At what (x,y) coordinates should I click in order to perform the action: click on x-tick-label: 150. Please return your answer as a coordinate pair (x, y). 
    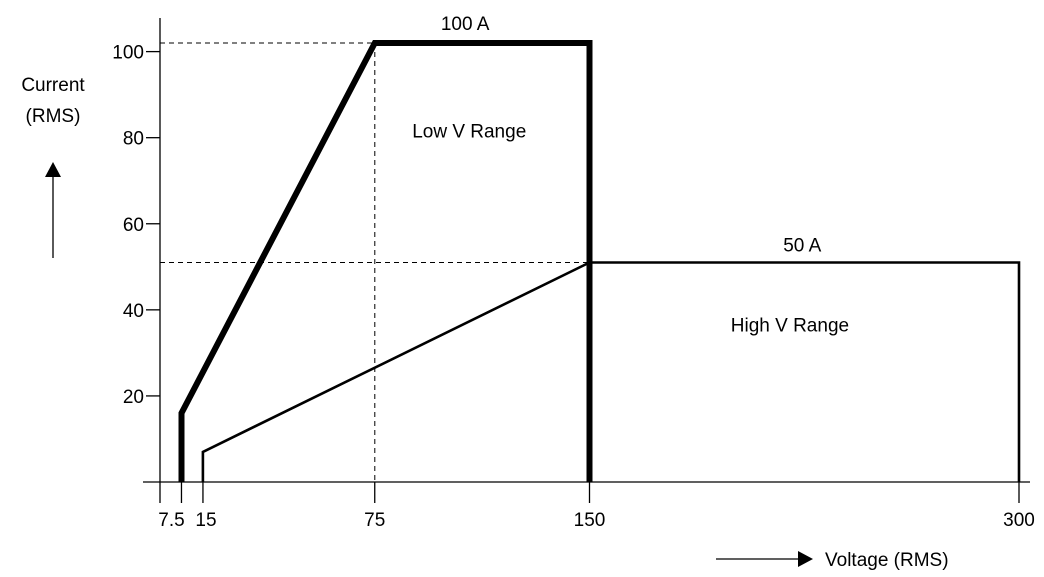
    Looking at the image, I should click on (590, 520).